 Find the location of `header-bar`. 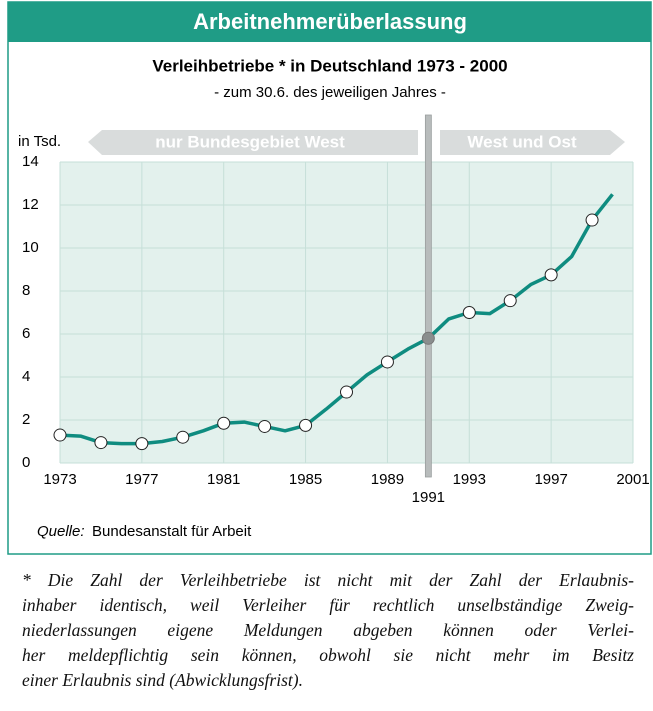

header-bar is located at coordinates (329, 22).